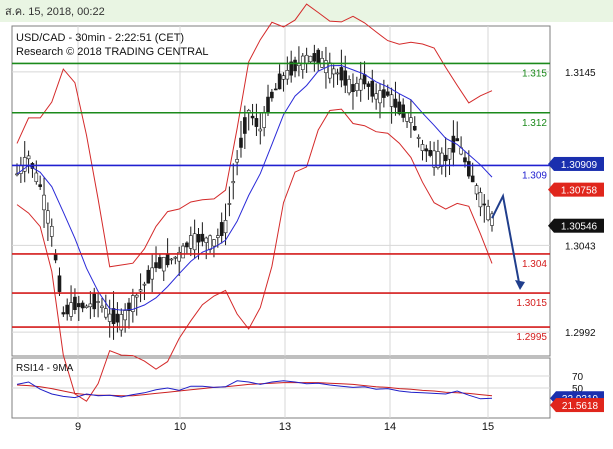 Image resolution: width=613 pixels, height=449 pixels. Describe the element at coordinates (112, 52) in the screenshot. I see `chart-subtitle: Research © 2018 TRADING CENTRAL` at that location.